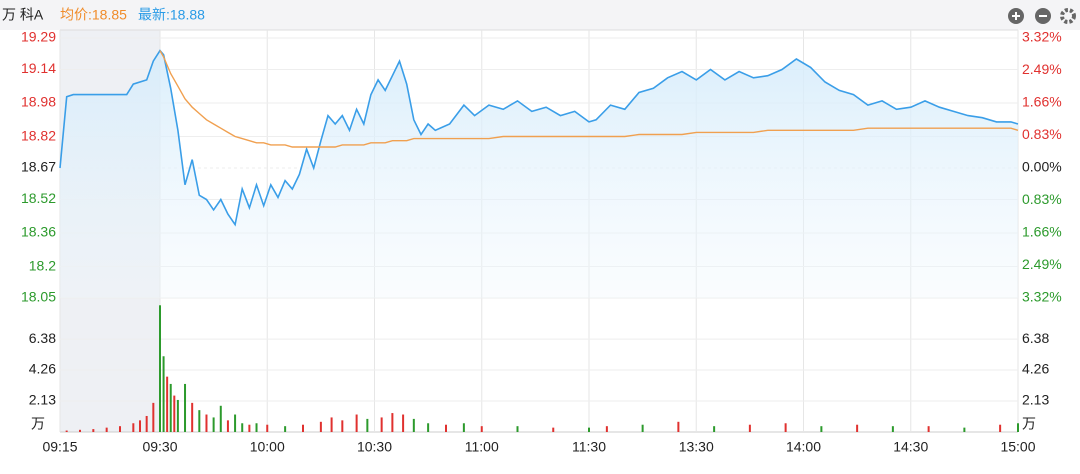 Image resolution: width=1080 pixels, height=474 pixels. What do you see at coordinates (38, 135) in the screenshot?
I see `y-tick-label: 18.82` at bounding box center [38, 135].